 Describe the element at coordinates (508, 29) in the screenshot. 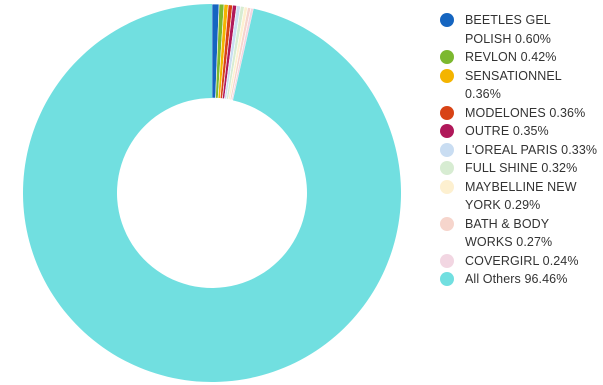

I see `legend-label: BEETLES GEL POLISH 0.60%` at that location.